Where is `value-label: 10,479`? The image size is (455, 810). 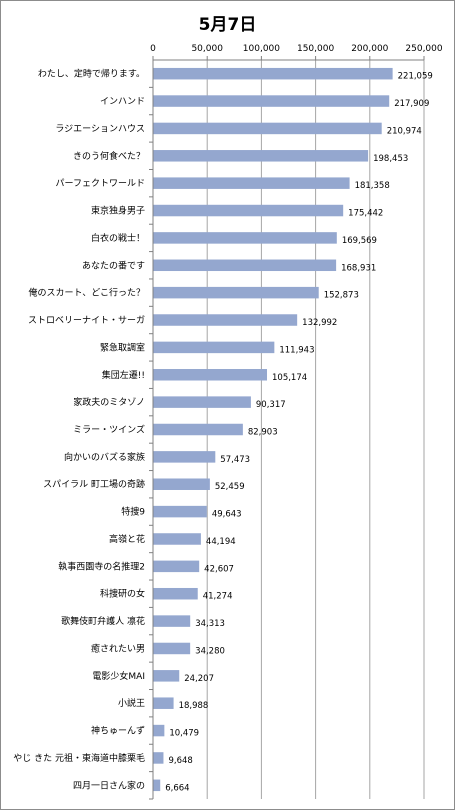
value-label: 10,479 is located at coordinates (184, 734).